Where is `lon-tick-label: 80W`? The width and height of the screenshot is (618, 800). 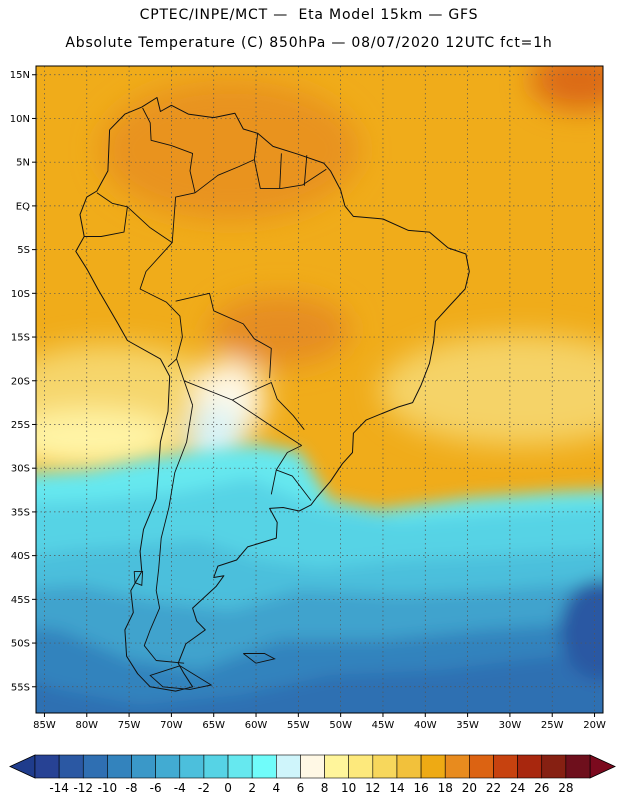 lon-tick-label: 80W is located at coordinates (86, 725).